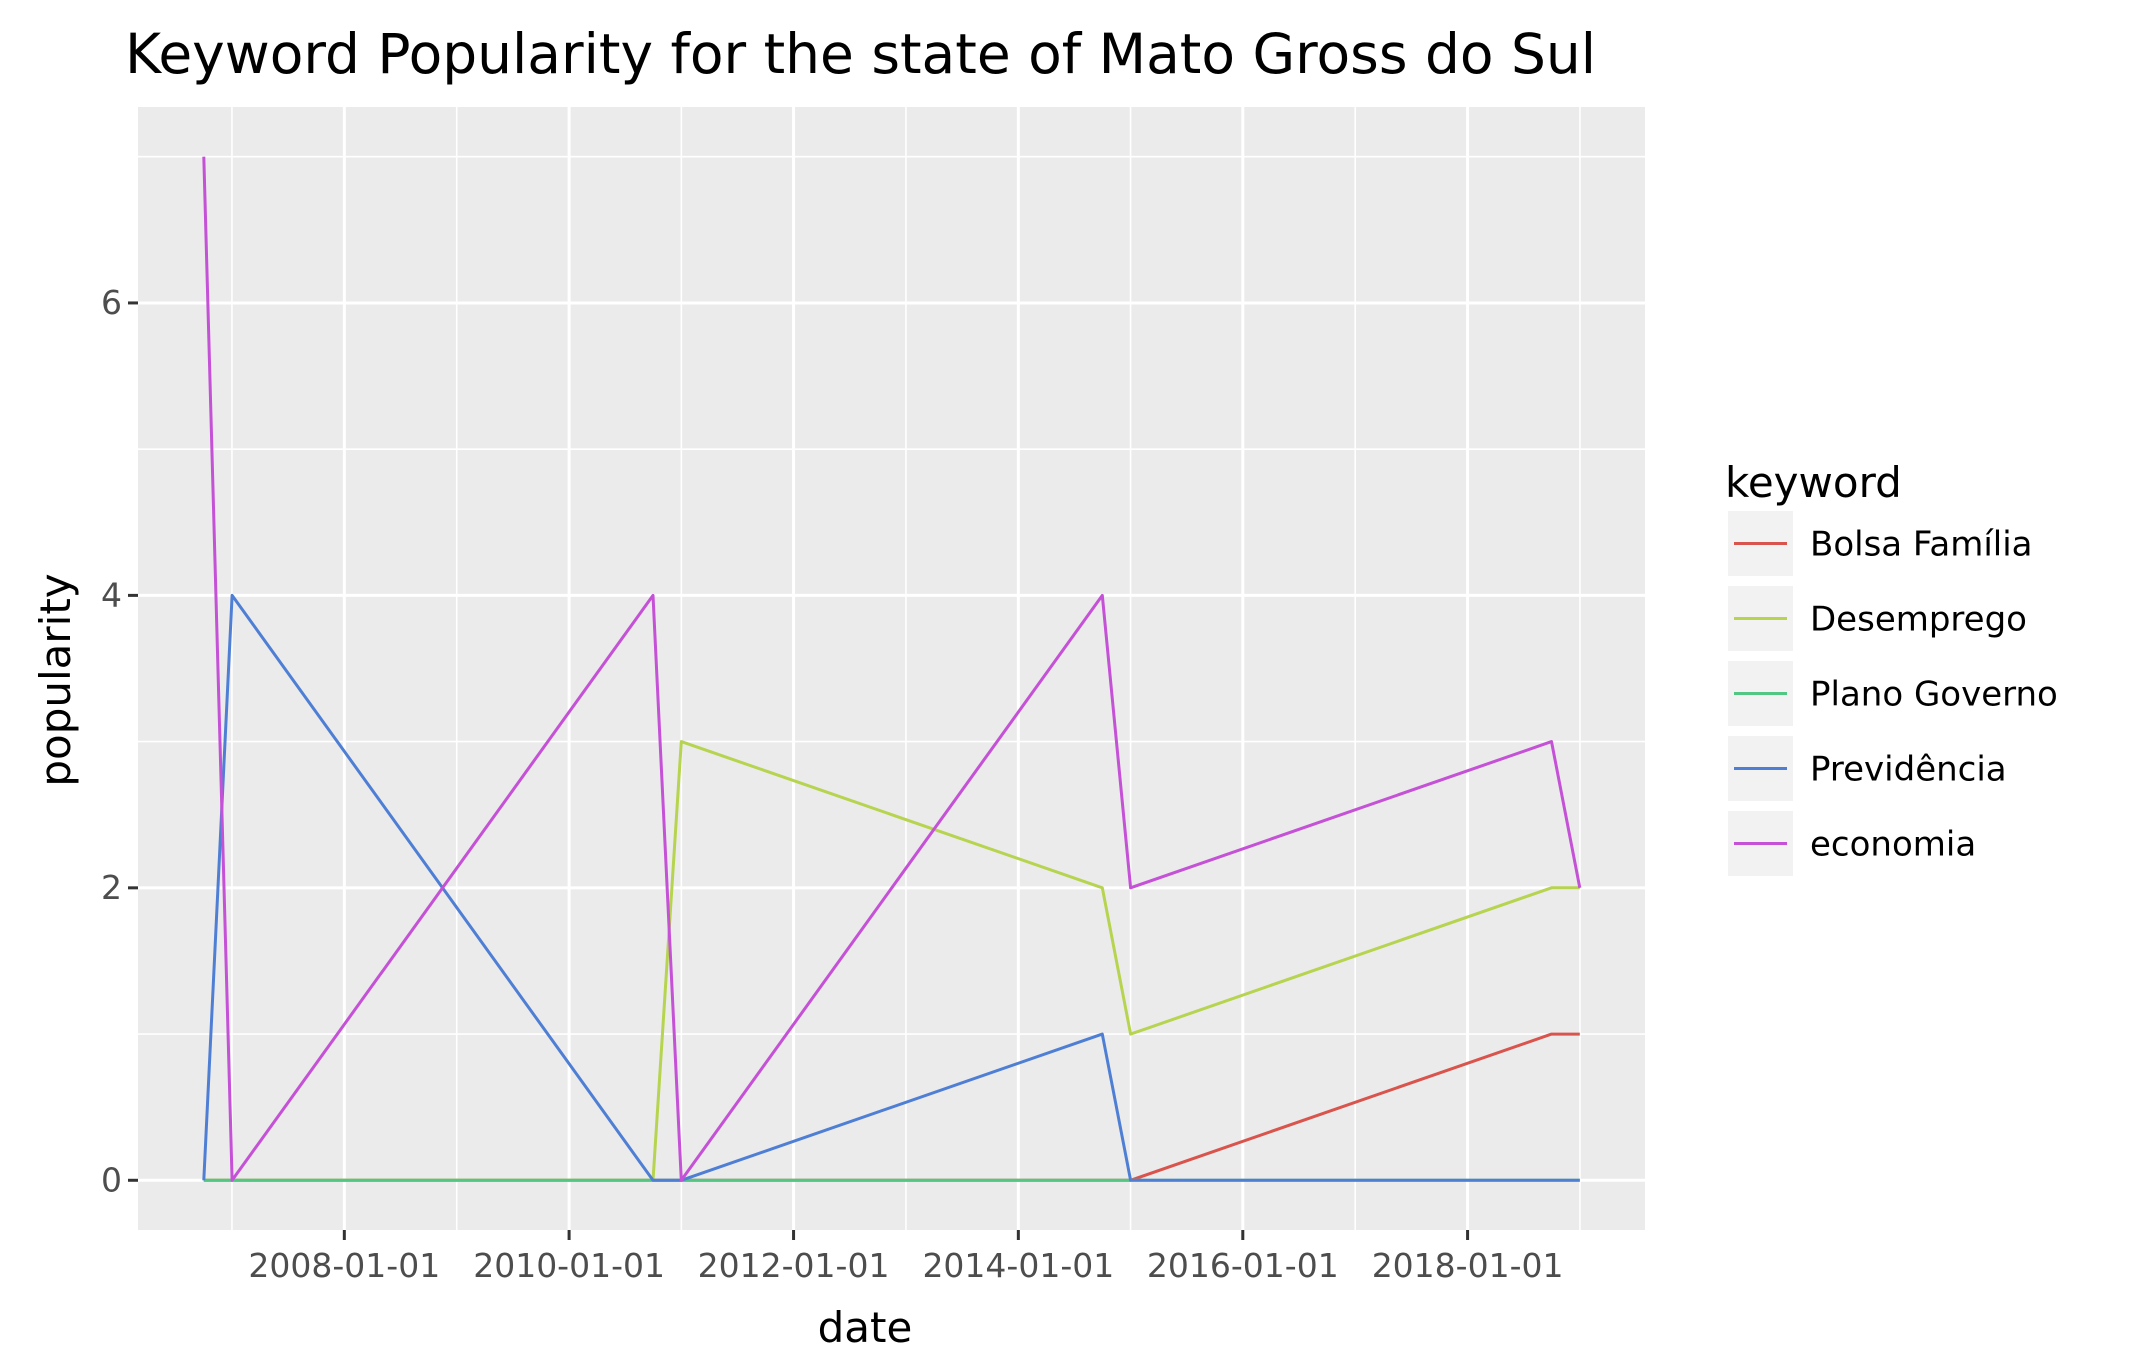 Image resolution: width=2132 pixels, height=1368 pixels. Describe the element at coordinates (111, 594) in the screenshot. I see `y-tick-label: 4` at that location.